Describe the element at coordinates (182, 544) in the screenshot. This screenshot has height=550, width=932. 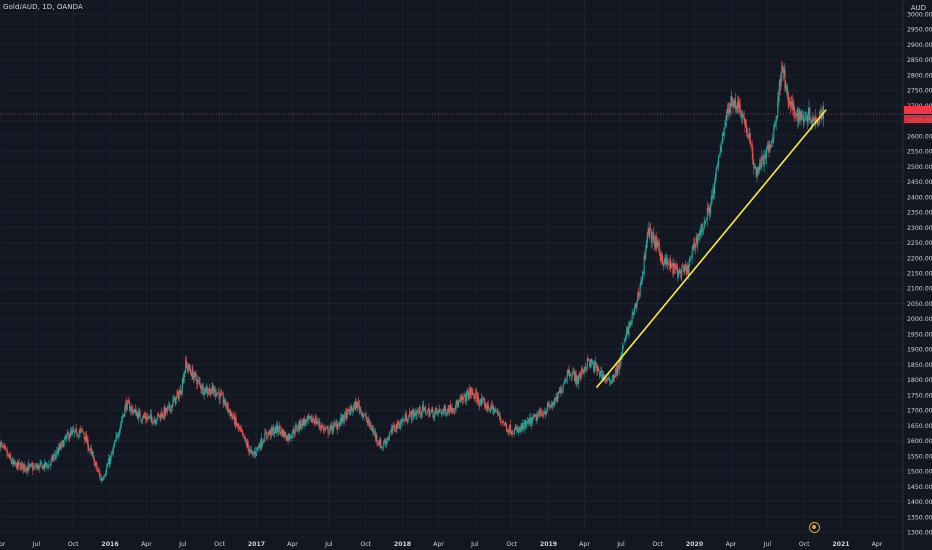
I see `time-tick-label: Jul` at that location.